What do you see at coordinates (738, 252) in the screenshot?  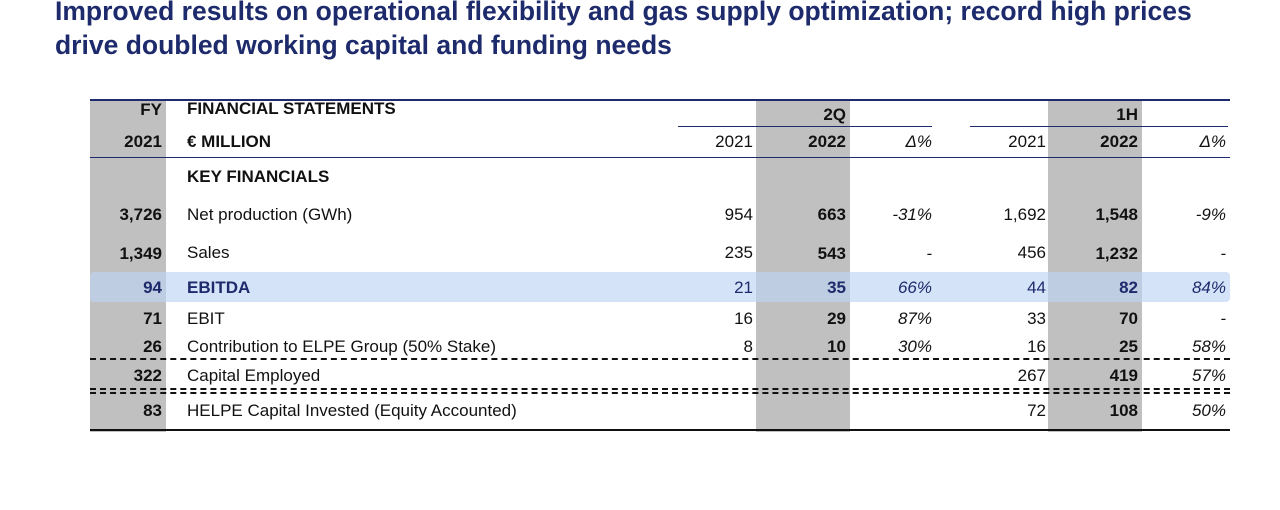 I see `row-q2021: 235` at bounding box center [738, 252].